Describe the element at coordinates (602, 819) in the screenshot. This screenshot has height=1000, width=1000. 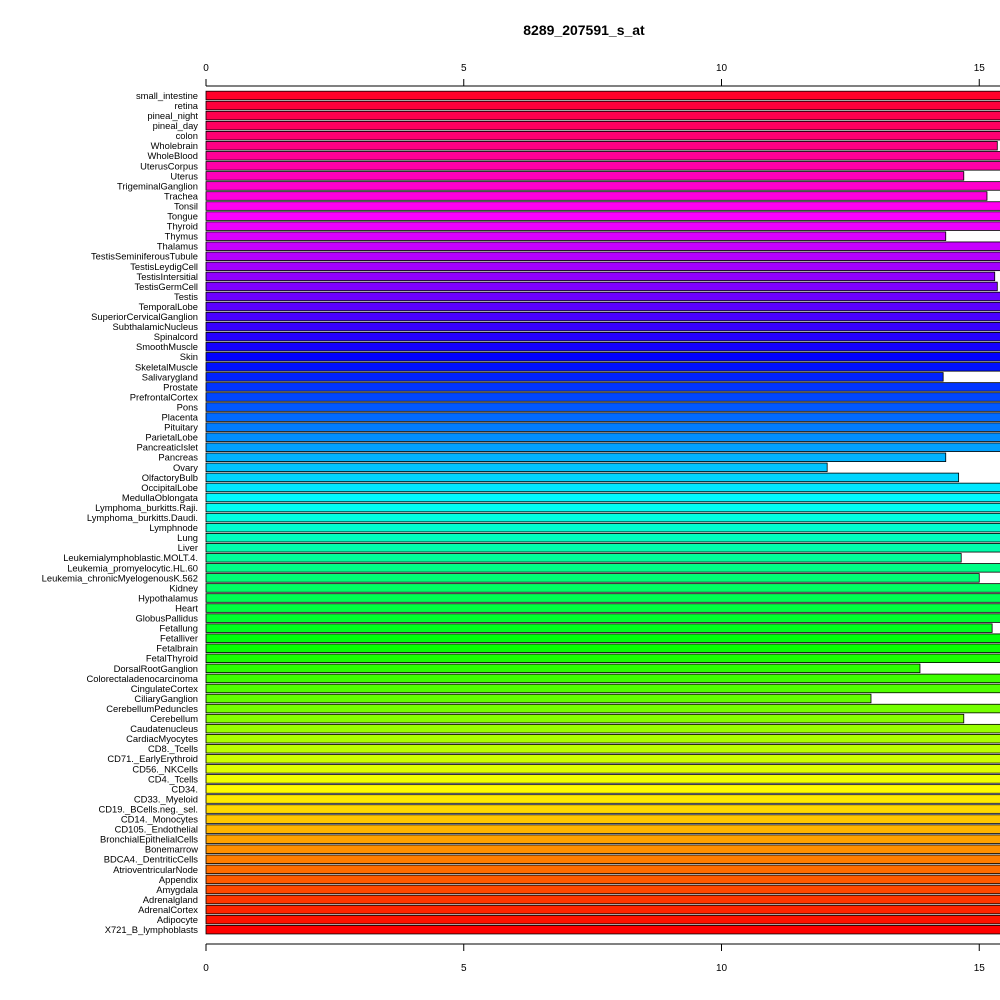
I see `bar-CD14._Monocytes` at that location.